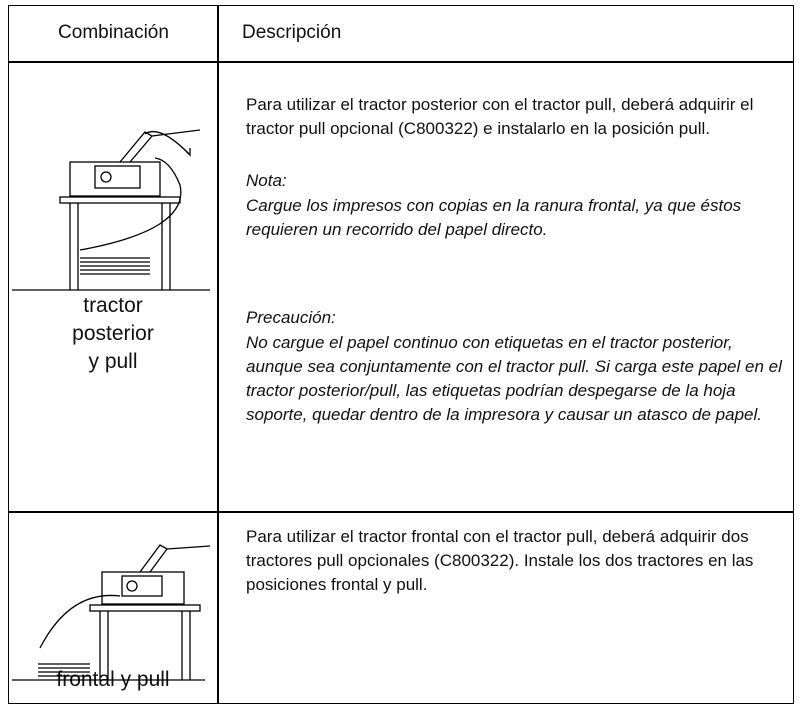  What do you see at coordinates (113, 333) in the screenshot?
I see `label: posterior` at bounding box center [113, 333].